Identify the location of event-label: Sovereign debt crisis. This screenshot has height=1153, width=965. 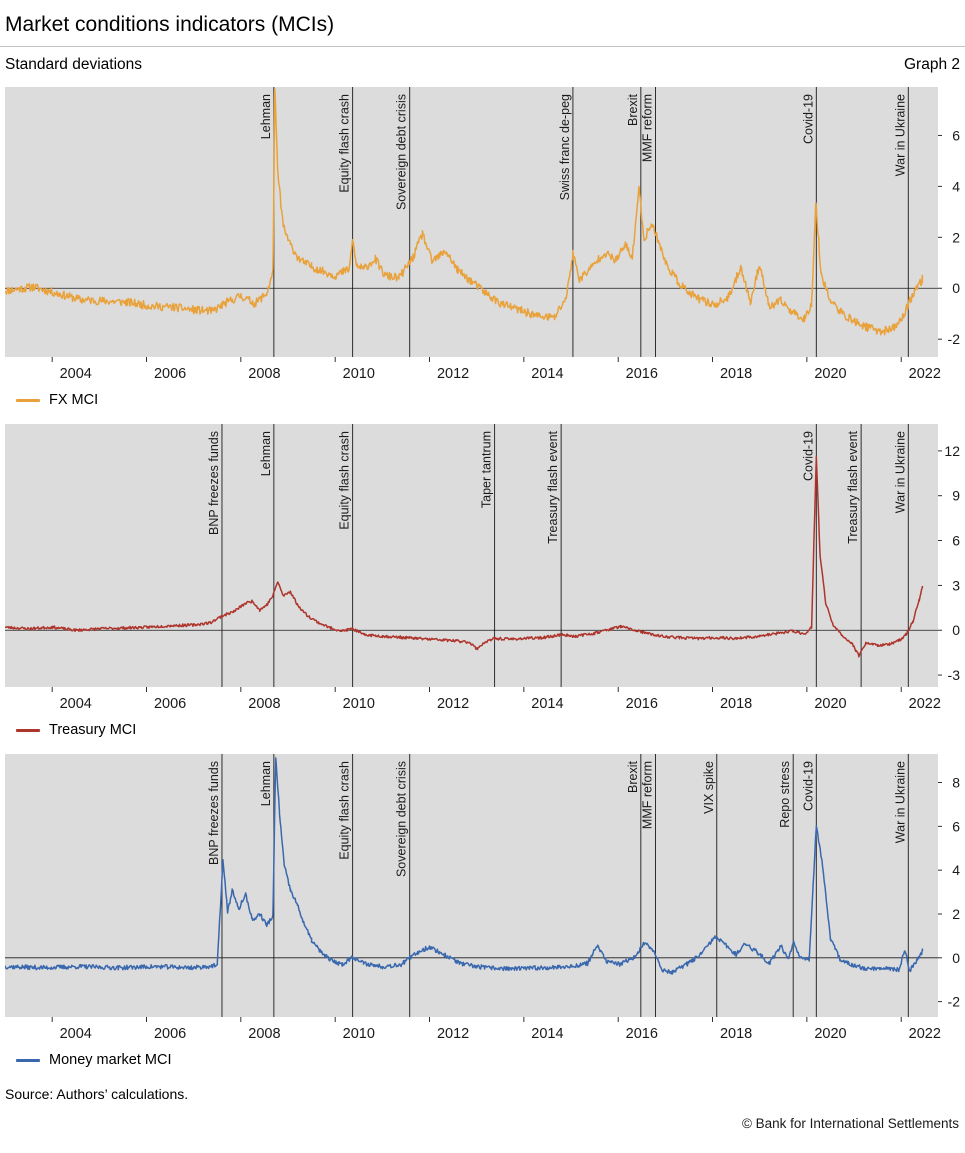
(402, 819).